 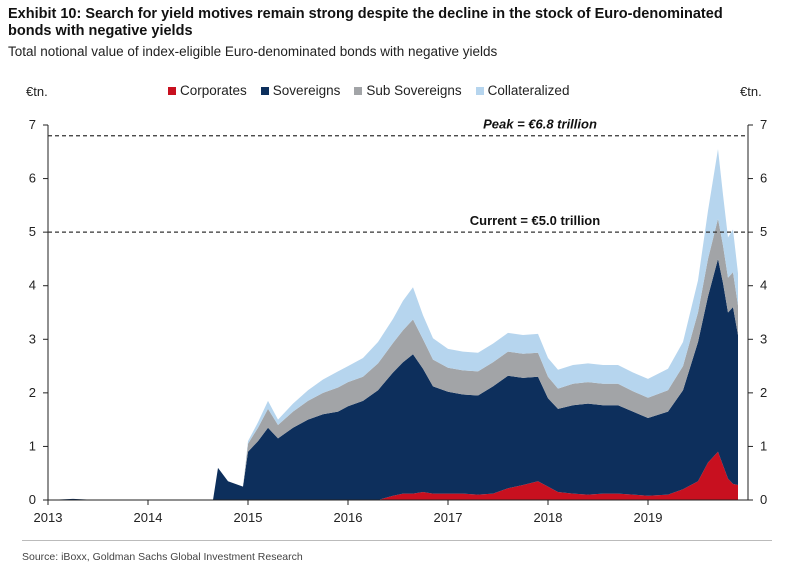 I want to click on legend-label-sovereigns: Sovereigns, so click(x=306, y=90).